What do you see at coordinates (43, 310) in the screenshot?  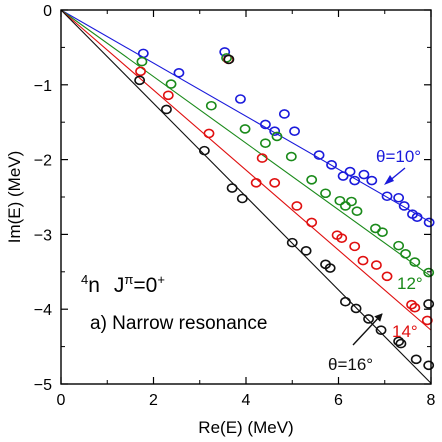 I see `y-tick-label: −4` at bounding box center [43, 310].